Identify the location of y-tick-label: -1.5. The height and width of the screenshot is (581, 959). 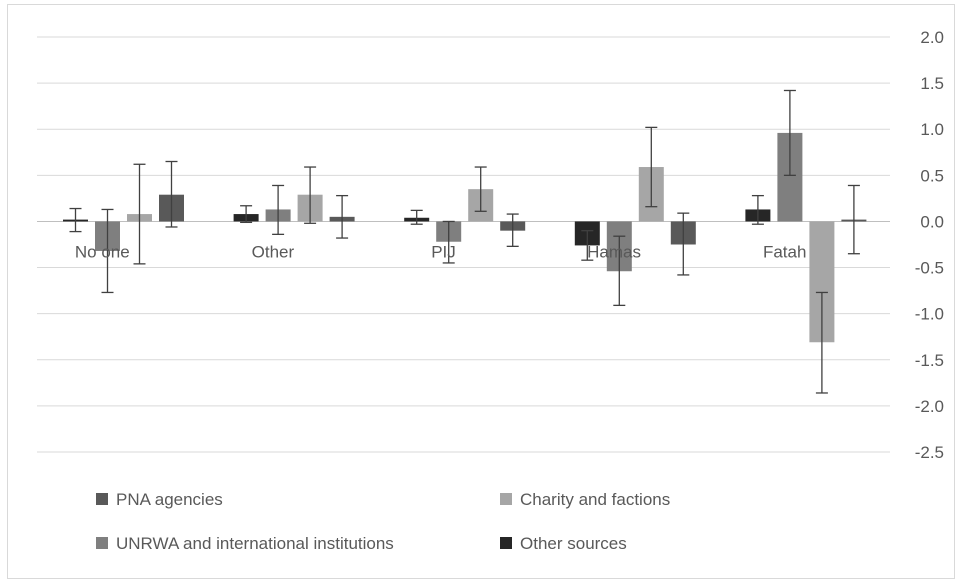
(929, 360).